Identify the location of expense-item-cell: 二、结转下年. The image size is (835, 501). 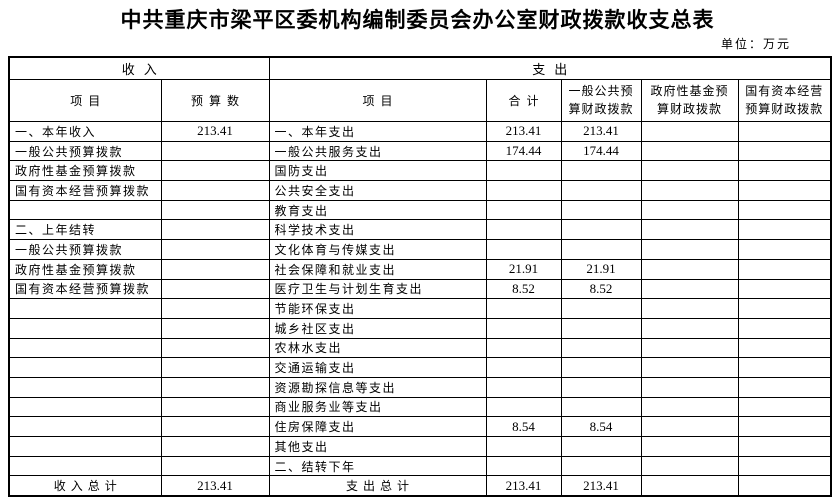
(377, 466).